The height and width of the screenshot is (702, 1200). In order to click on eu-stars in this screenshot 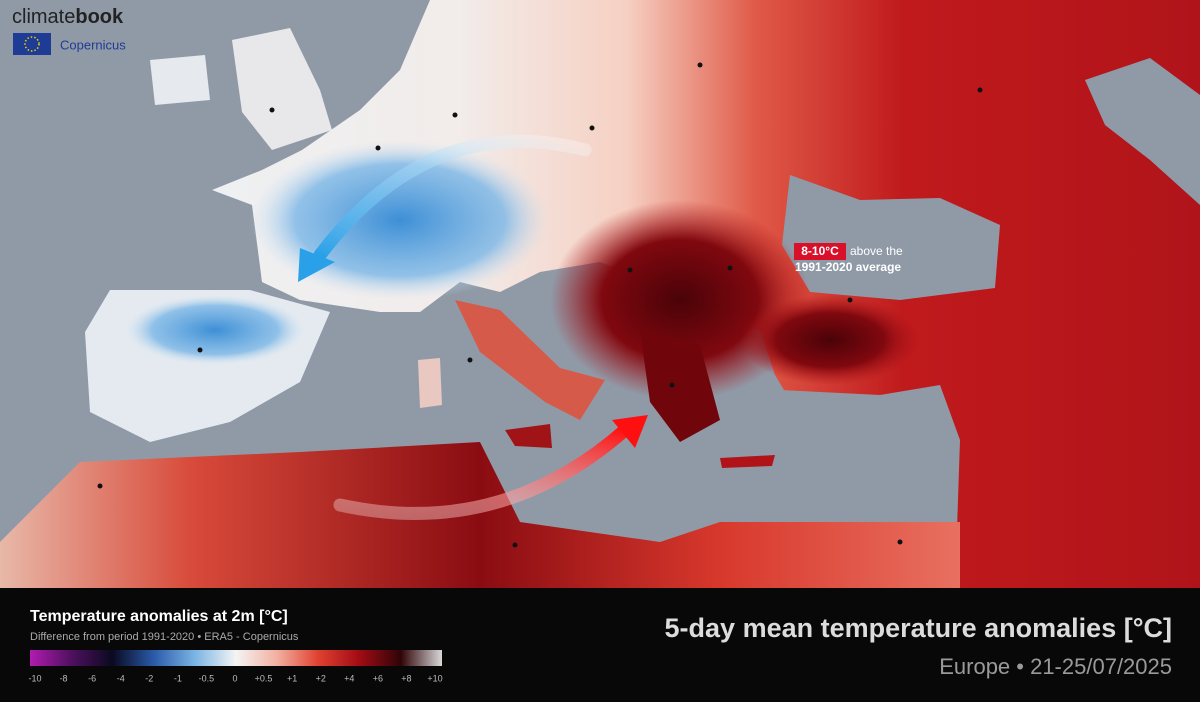, I will do `click(32, 44)`.